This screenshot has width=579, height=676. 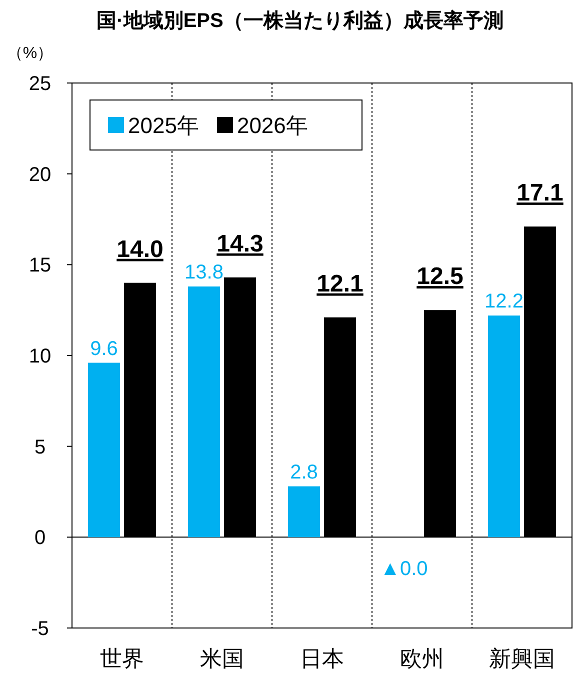 I want to click on data-label: 17.1, so click(x=540, y=193).